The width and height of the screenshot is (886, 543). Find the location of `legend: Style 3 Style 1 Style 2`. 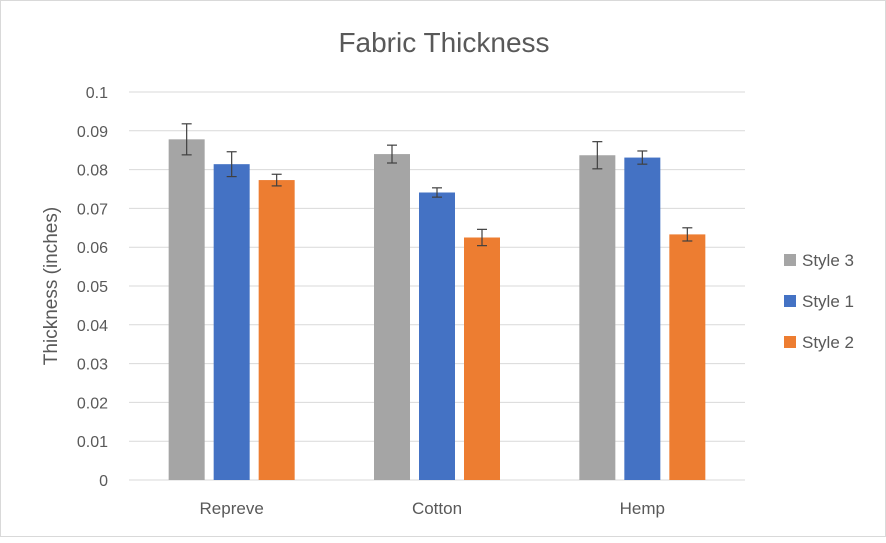

legend: Style 3 Style 1 Style 2 is located at coordinates (819, 301).